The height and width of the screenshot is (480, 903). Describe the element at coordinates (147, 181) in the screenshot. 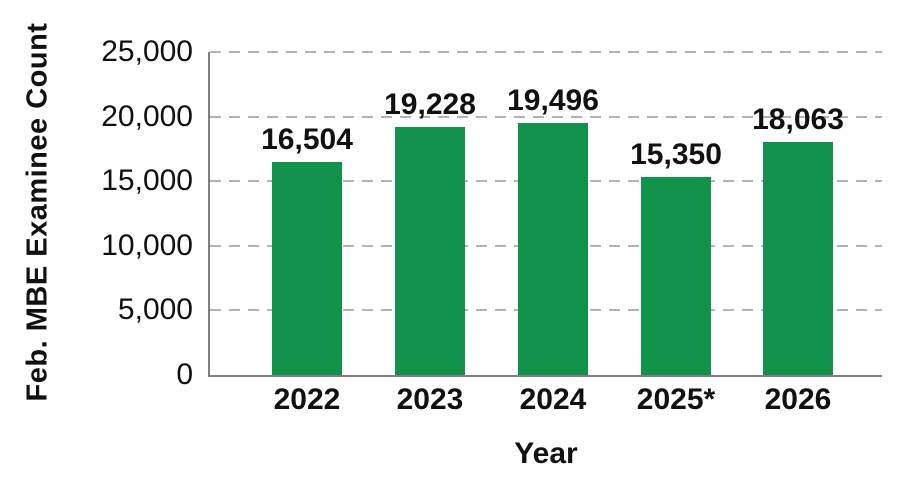

I see `y-tick-label: 15,000` at that location.